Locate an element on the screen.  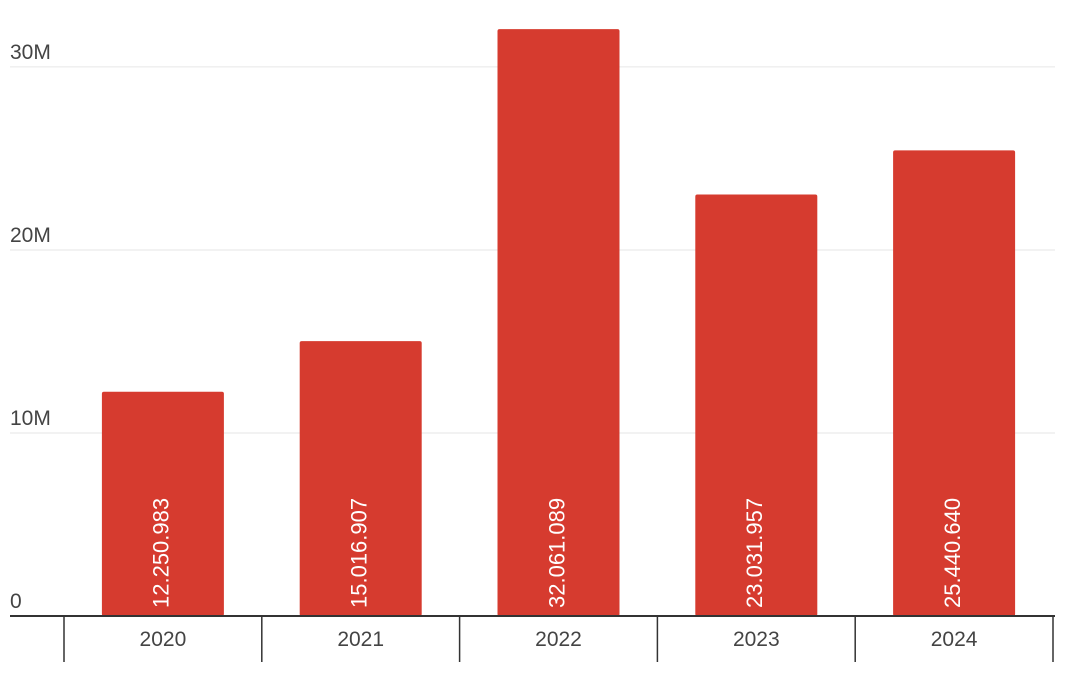
y-tick-label: 10M is located at coordinates (30, 418).